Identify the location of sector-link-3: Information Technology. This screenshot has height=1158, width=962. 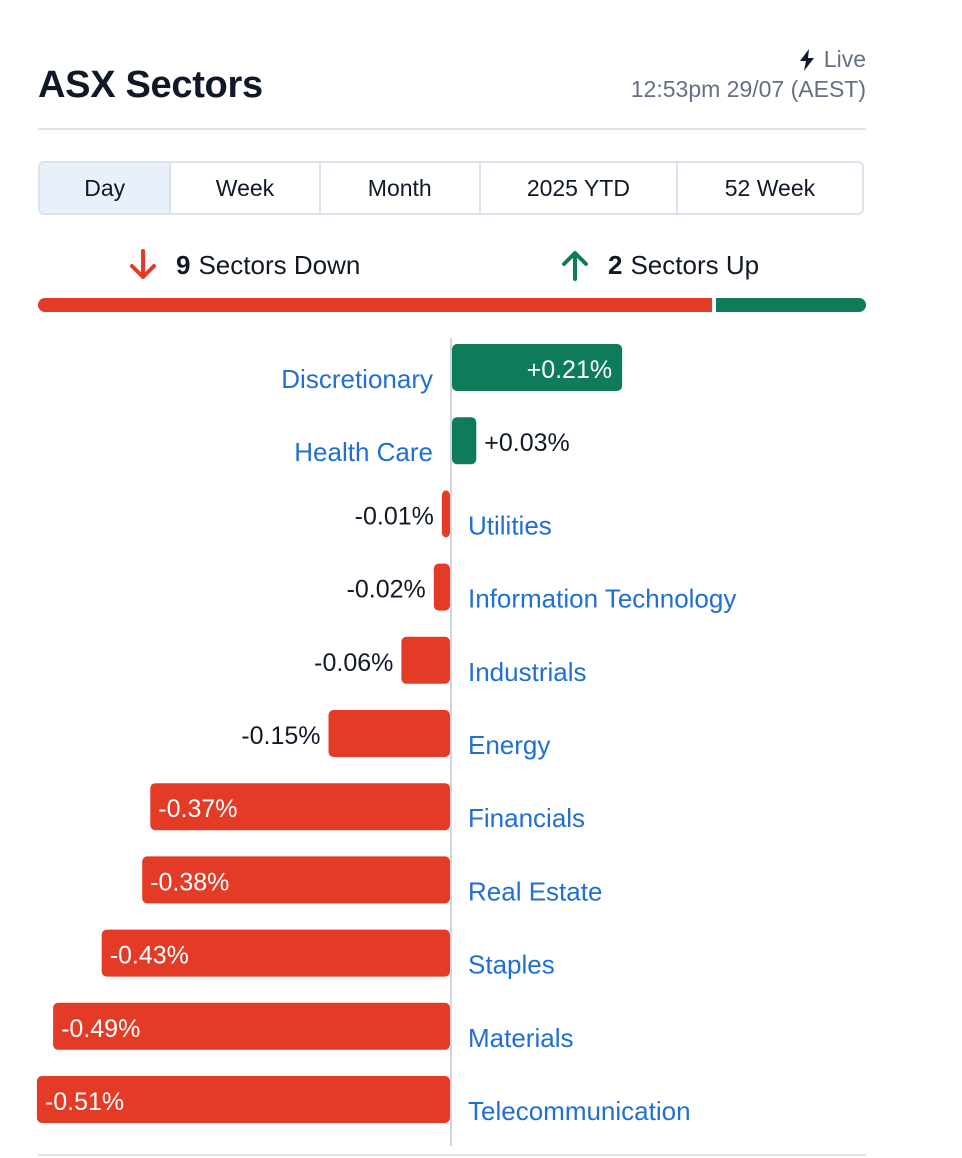
(602, 599).